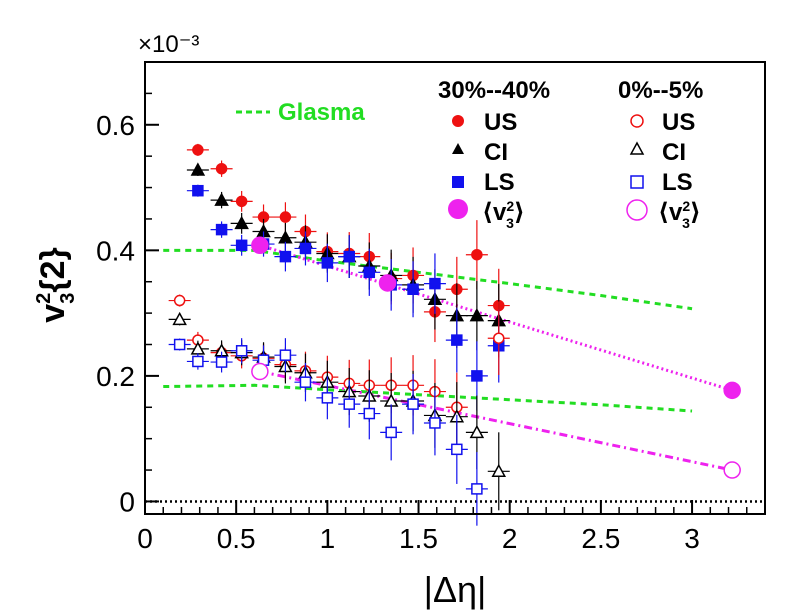  I want to click on x-tick-label: 1.5, so click(418, 538).